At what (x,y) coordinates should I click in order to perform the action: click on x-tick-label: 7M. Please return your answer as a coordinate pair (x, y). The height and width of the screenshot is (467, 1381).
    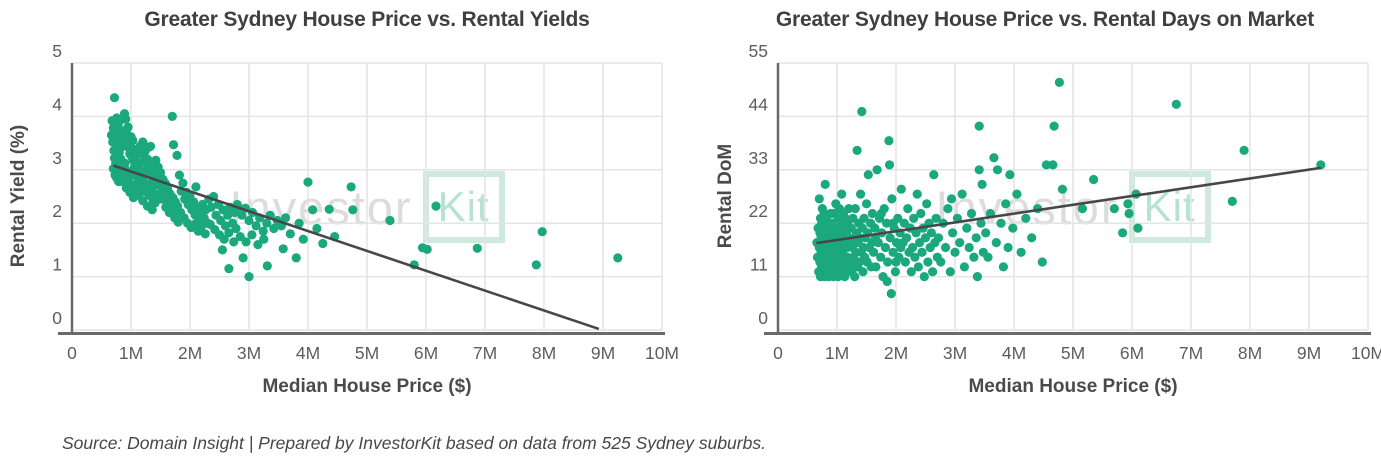
    Looking at the image, I should click on (485, 353).